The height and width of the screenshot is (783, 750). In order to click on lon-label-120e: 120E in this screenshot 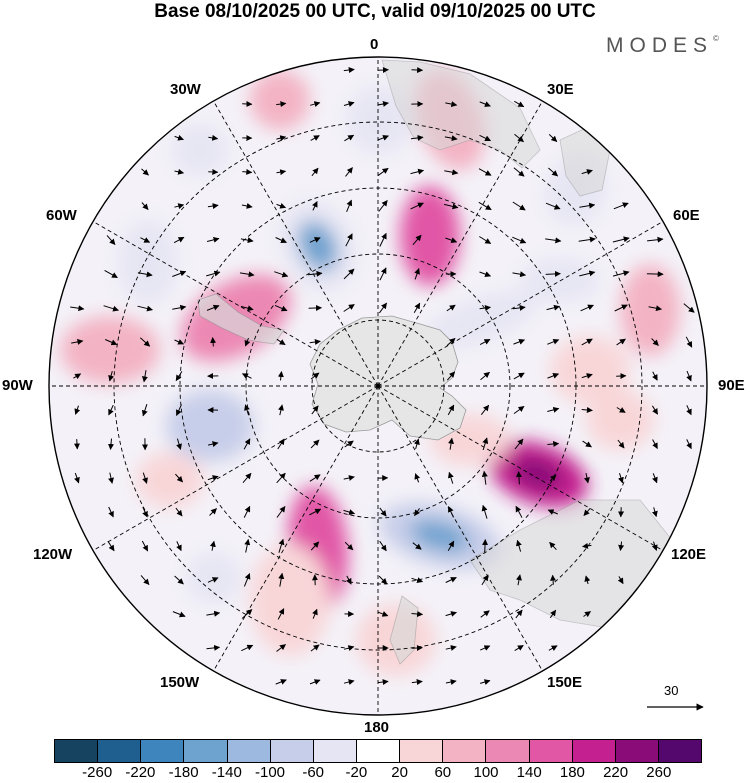, I will do `click(689, 554)`.